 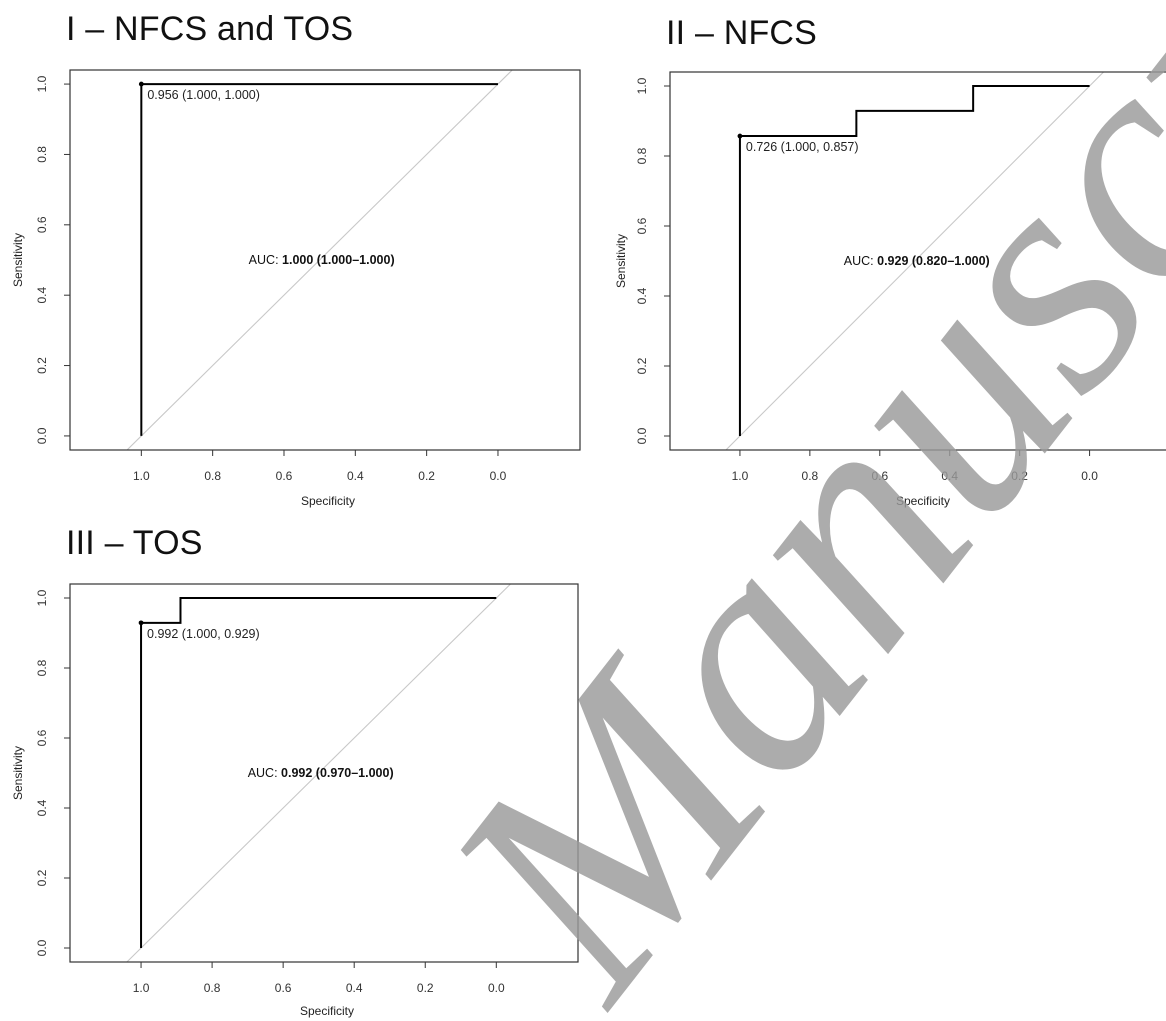 I want to click on roc-curve, so click(x=318, y=772).